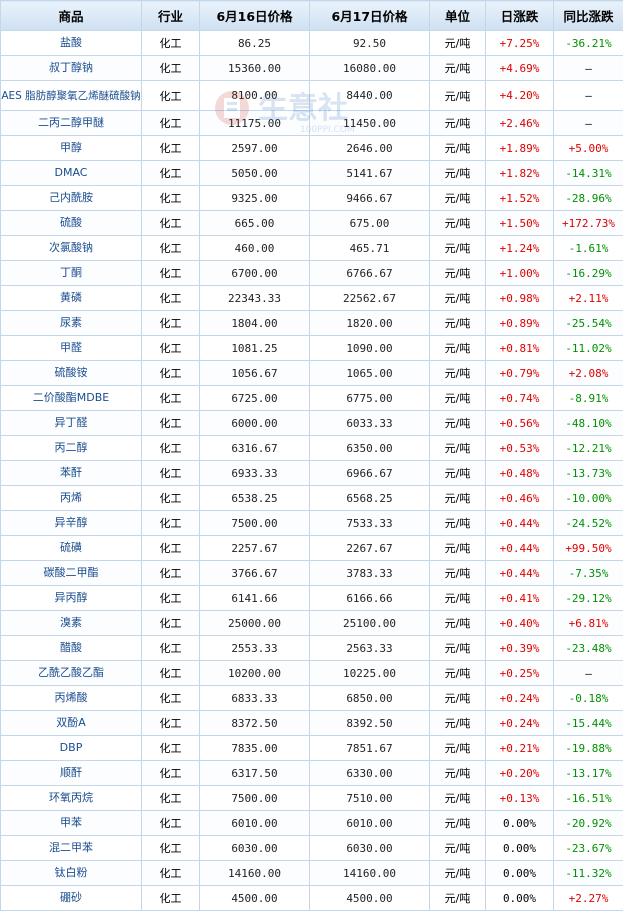  What do you see at coordinates (588, 148) in the screenshot?
I see `yoy-change-cell: +5.00%` at bounding box center [588, 148].